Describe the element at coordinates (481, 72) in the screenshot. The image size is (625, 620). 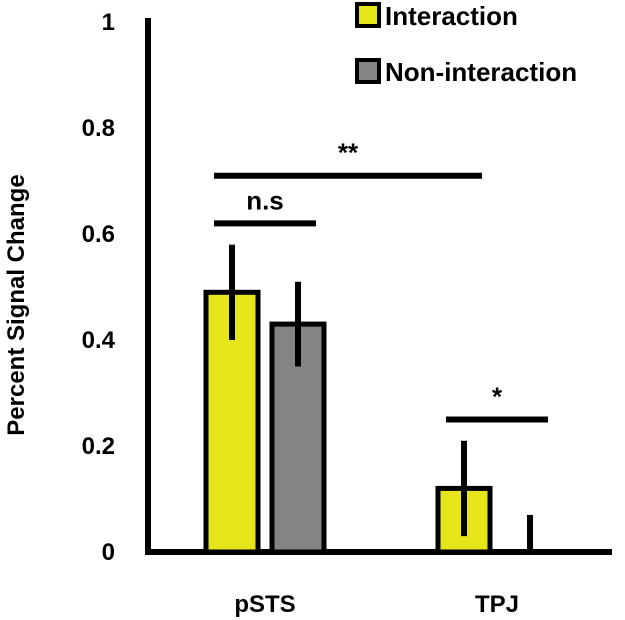
I see `legend-label: Non-interaction` at that location.